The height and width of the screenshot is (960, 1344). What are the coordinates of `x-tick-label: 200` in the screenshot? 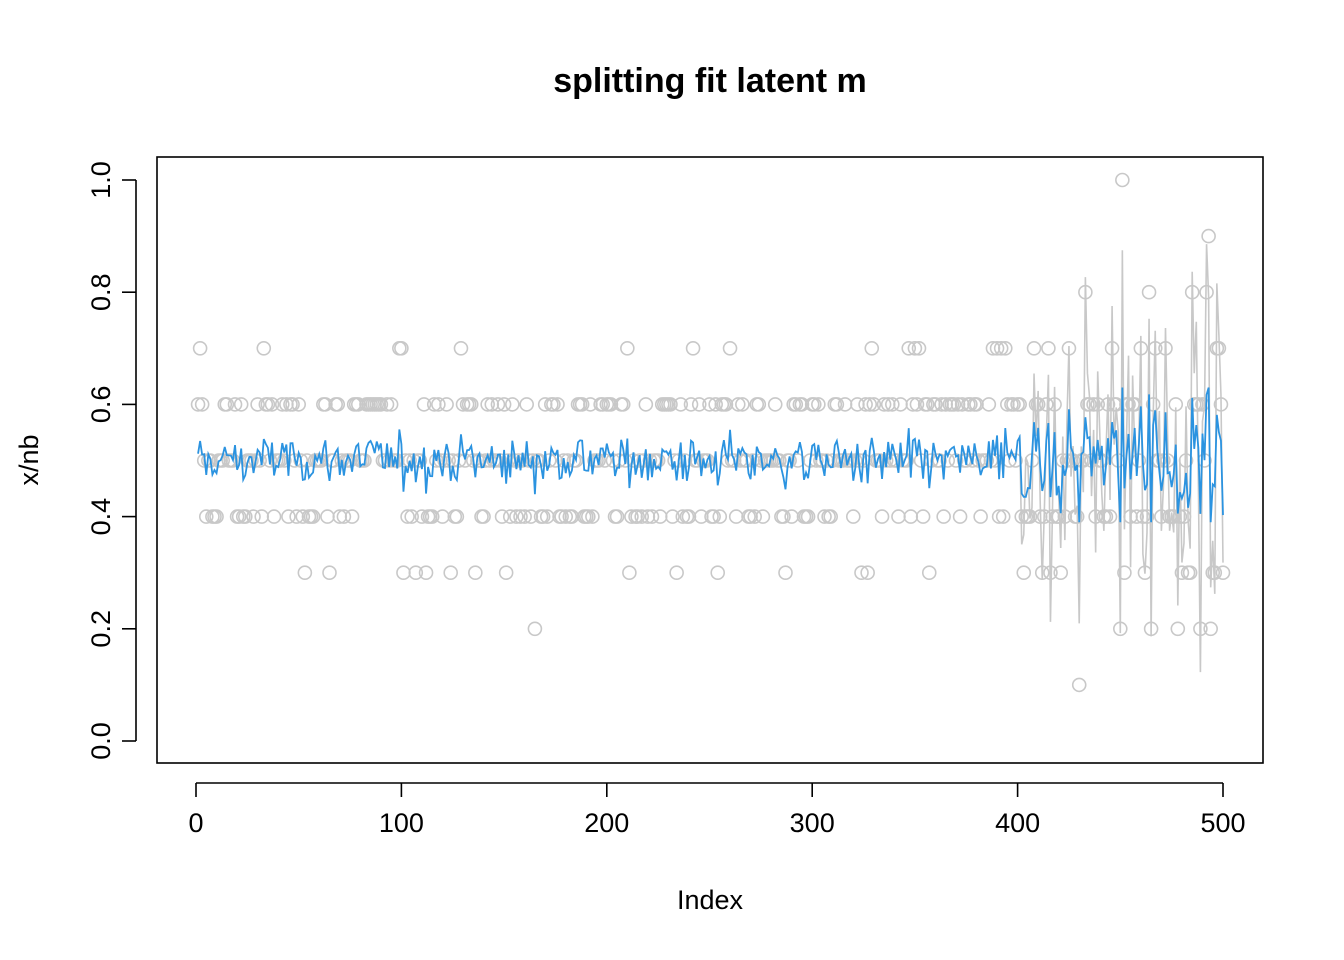 It's located at (606, 823).